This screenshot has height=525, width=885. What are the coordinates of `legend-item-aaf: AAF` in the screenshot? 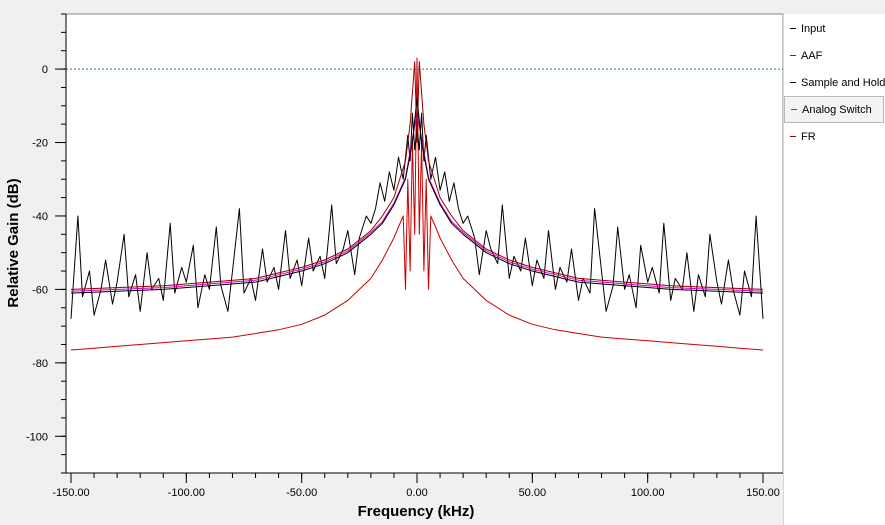 It's located at (834, 55).